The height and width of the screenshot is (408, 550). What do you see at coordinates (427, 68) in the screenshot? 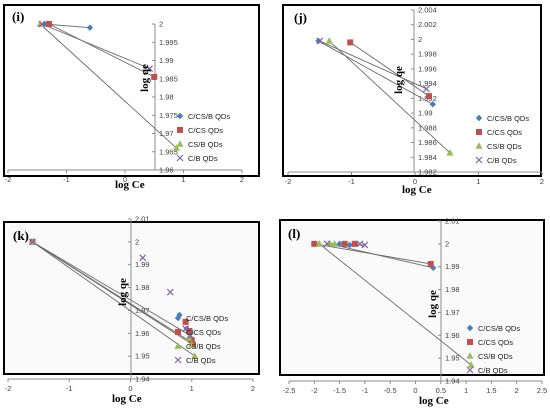
I see `y-tick-label: 1.996` at bounding box center [427, 68].